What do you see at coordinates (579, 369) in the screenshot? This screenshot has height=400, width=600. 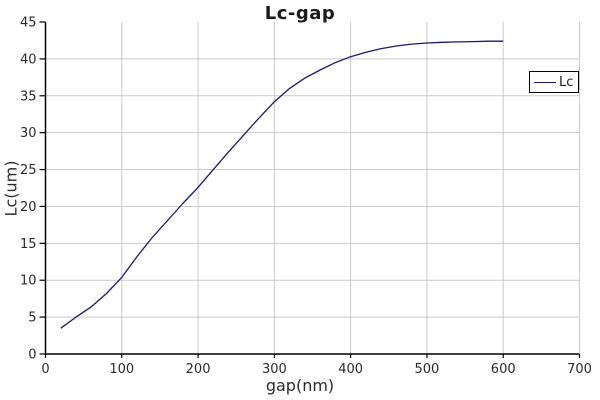 I see `svg-text: 700` at bounding box center [579, 369].